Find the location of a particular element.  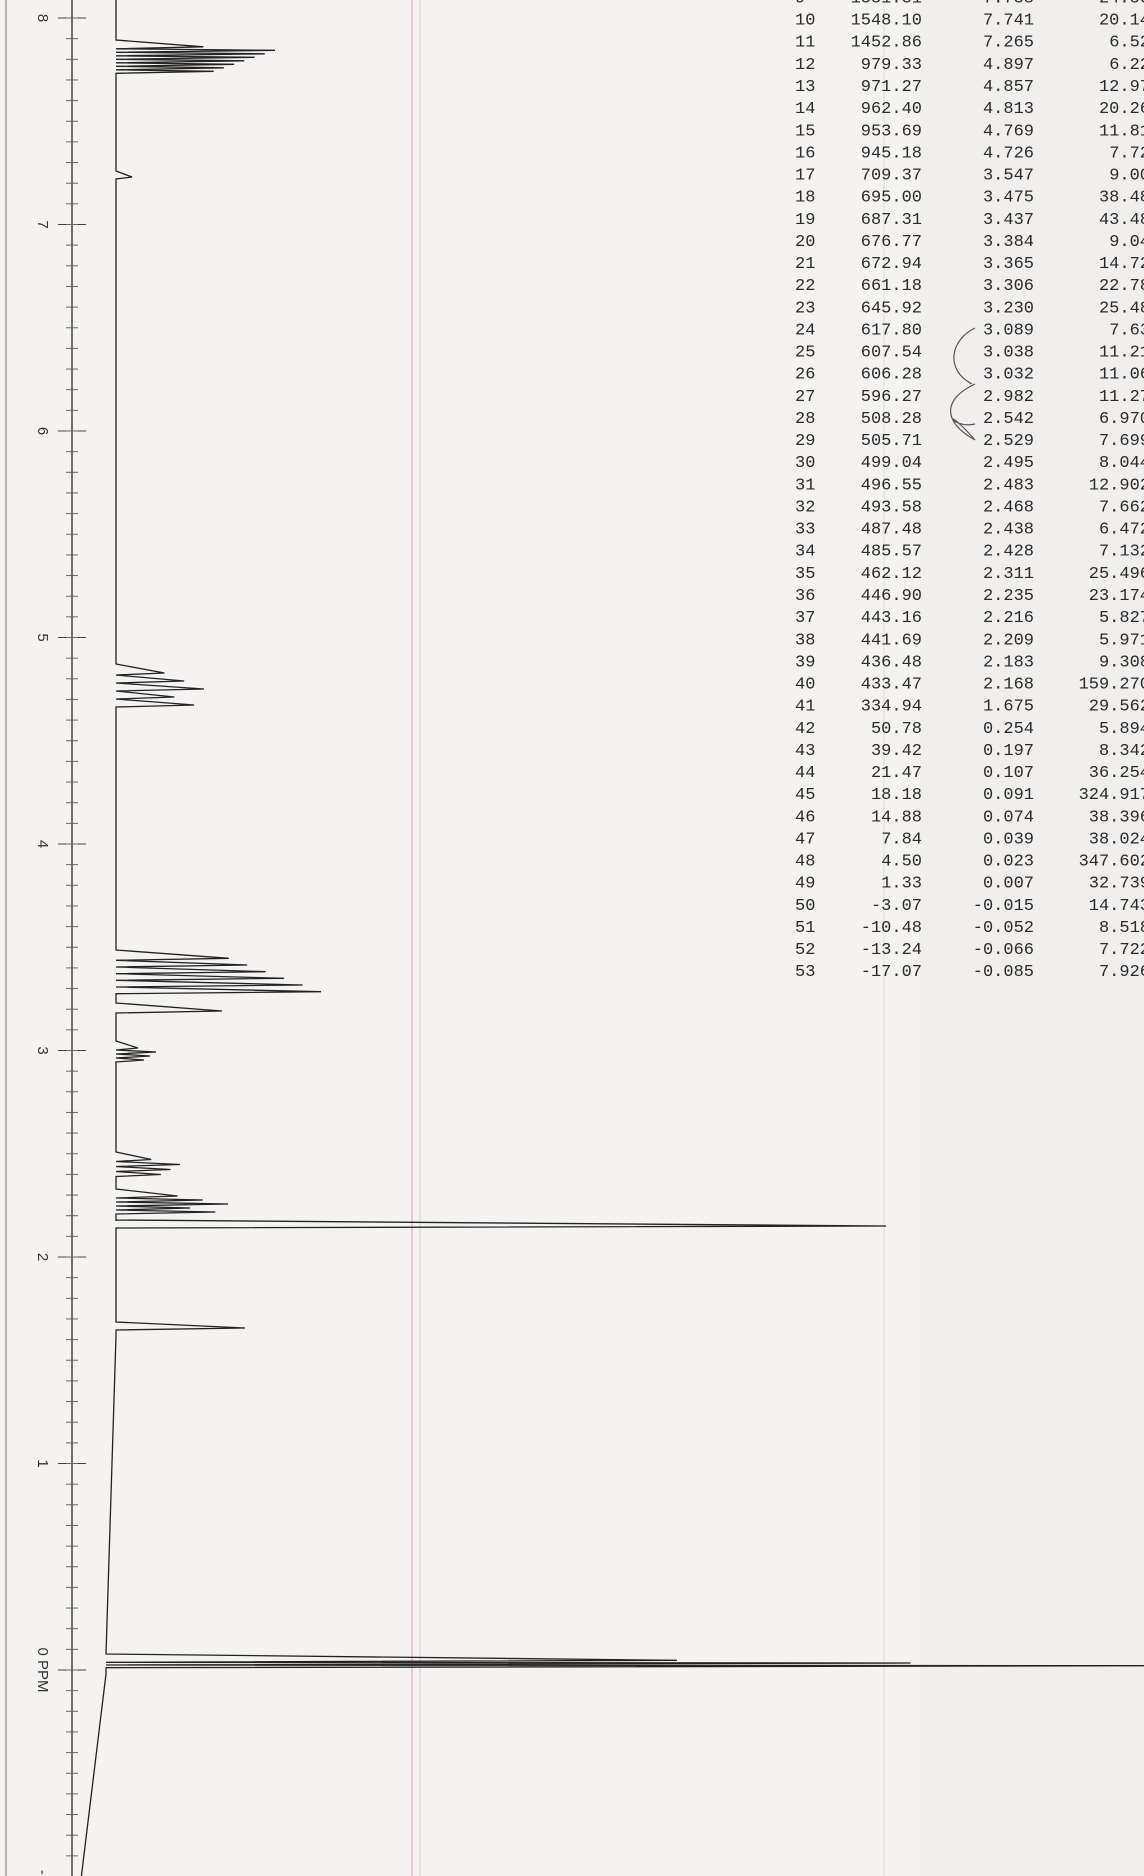

hz: 508.28 is located at coordinates (891, 419).